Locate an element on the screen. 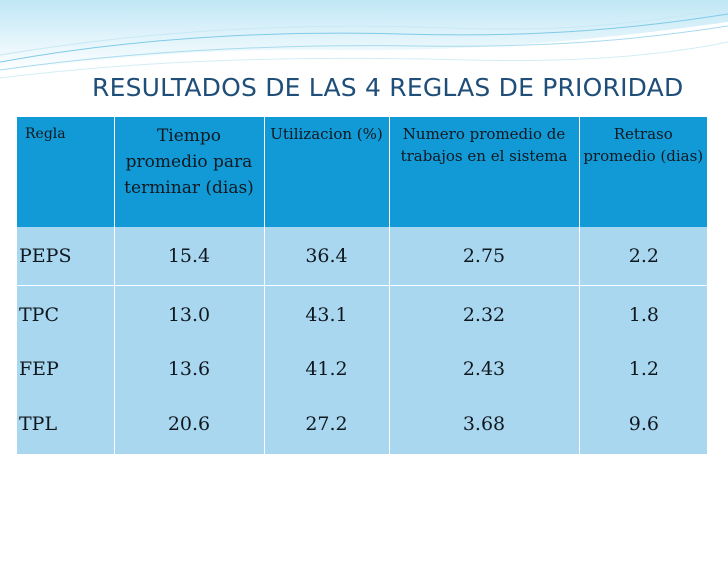  slide-title: RESULTADOS DE LAS 4 REGLAS DE PRIORIDAD is located at coordinates (388, 87).